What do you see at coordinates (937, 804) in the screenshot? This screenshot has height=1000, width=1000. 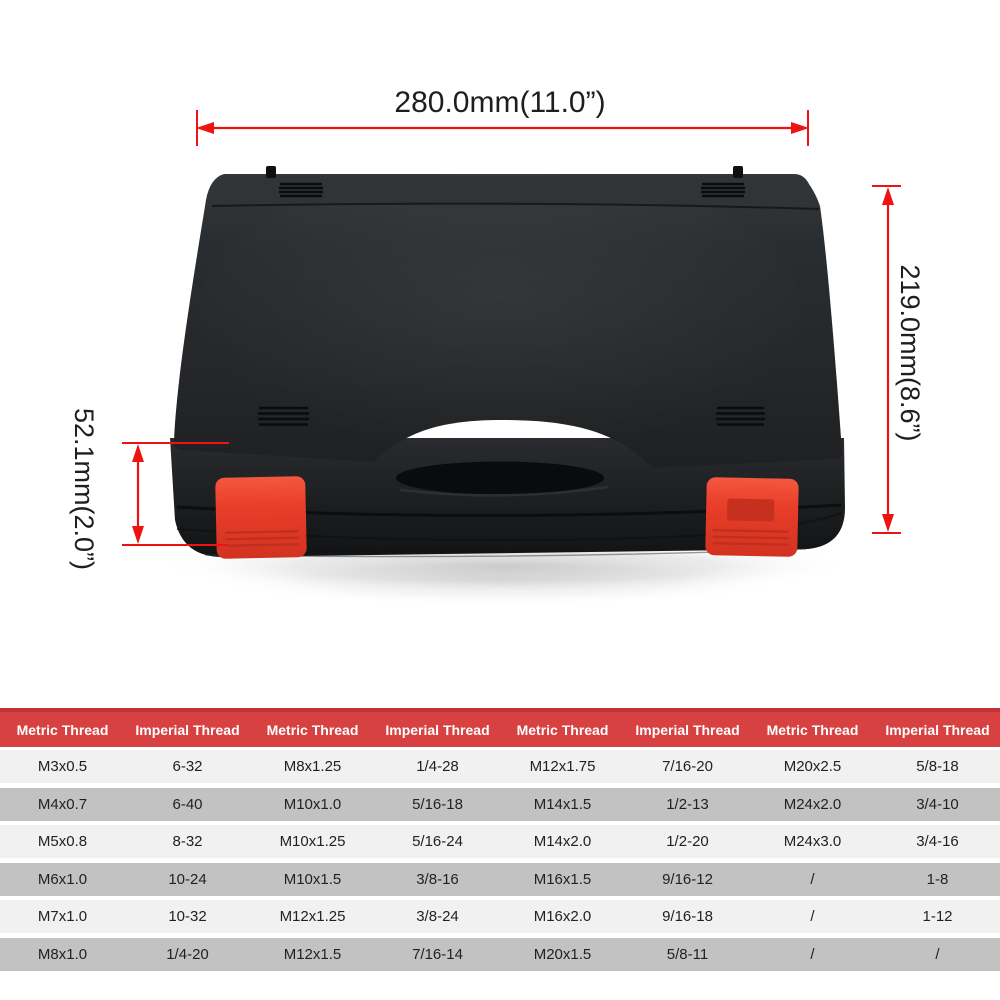 I see `table-cell: 3/4-10` at bounding box center [937, 804].